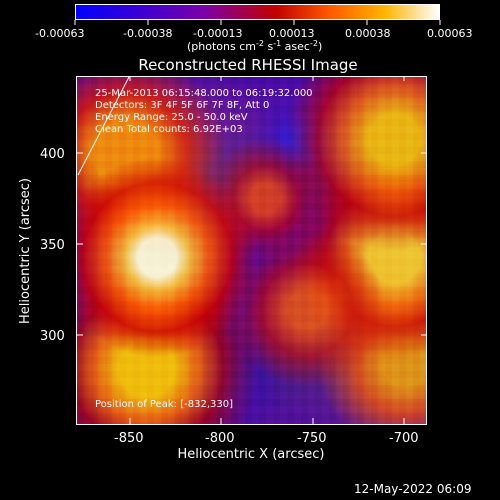 The height and width of the screenshot is (500, 500). What do you see at coordinates (171, 117) in the screenshot?
I see `info-line-3: Energy Range: 25.0 - 50.0 keV` at bounding box center [171, 117].